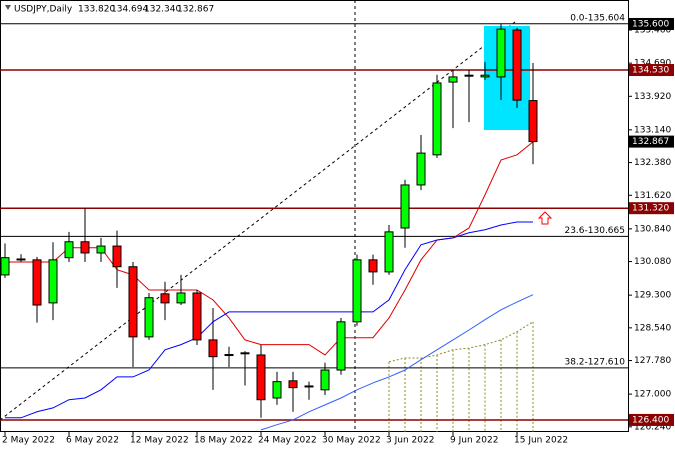 The width and height of the screenshot is (675, 450). What do you see at coordinates (159, 441) in the screenshot?
I see `x-tick-label: 12 May 2022` at bounding box center [159, 441].